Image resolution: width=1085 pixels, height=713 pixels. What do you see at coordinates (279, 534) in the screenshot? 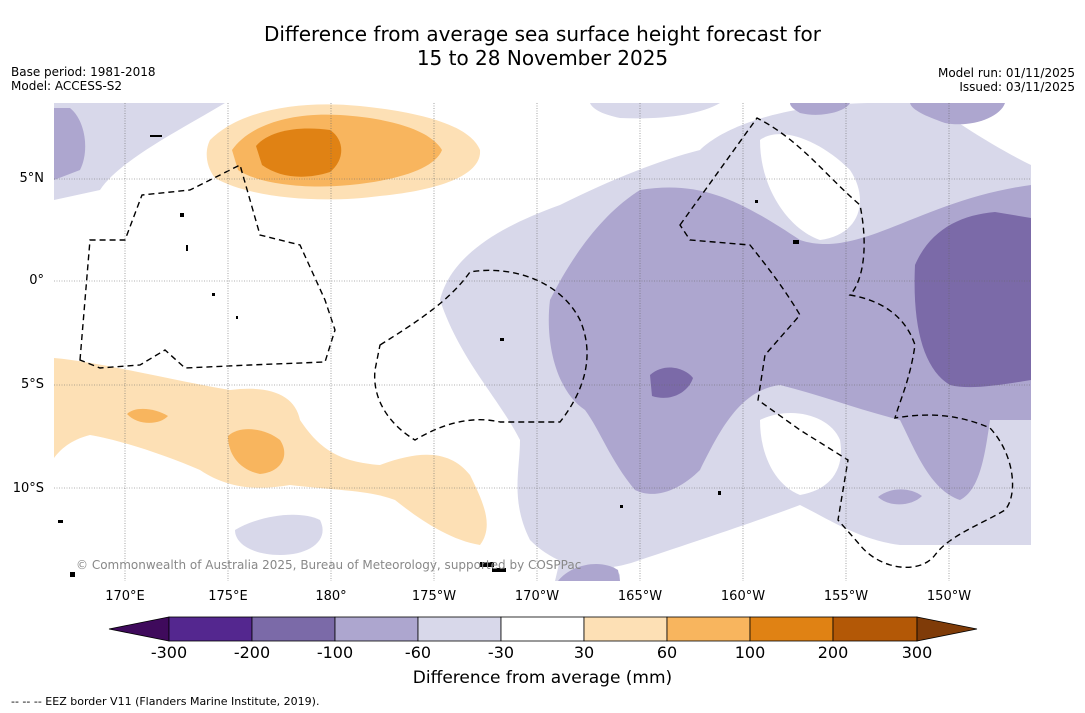
I see `contour-neg-light-sw` at bounding box center [279, 534].